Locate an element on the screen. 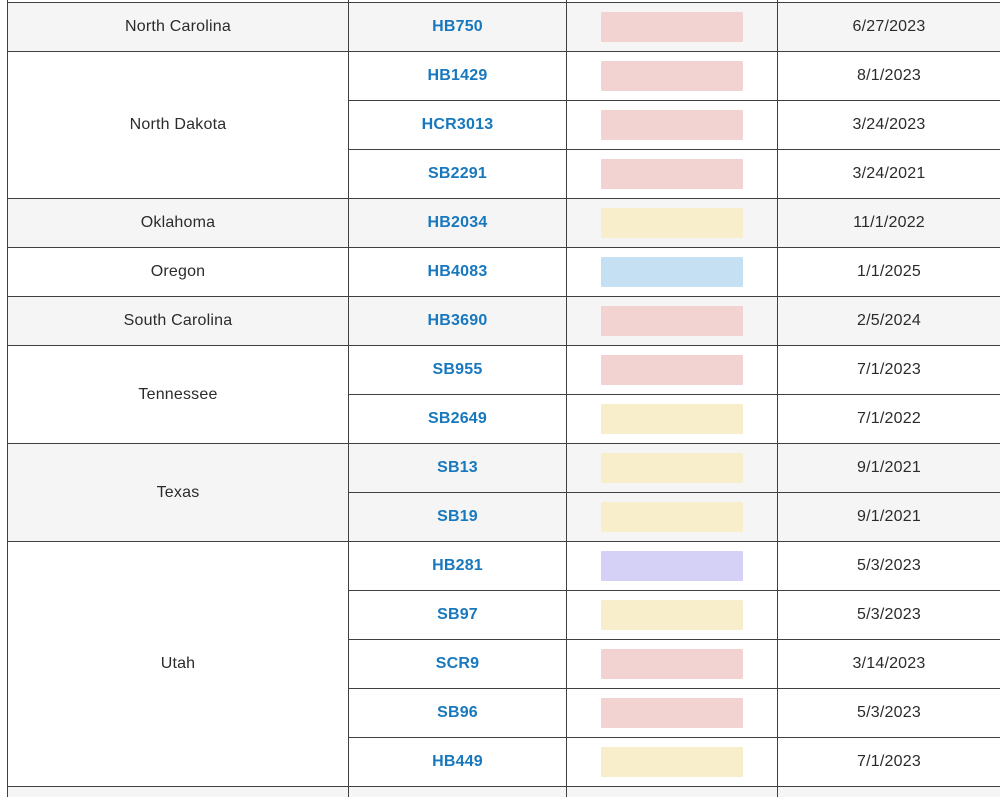 This screenshot has height=812, width=1000. date-cell: 8/1/2023 is located at coordinates (888, 76).